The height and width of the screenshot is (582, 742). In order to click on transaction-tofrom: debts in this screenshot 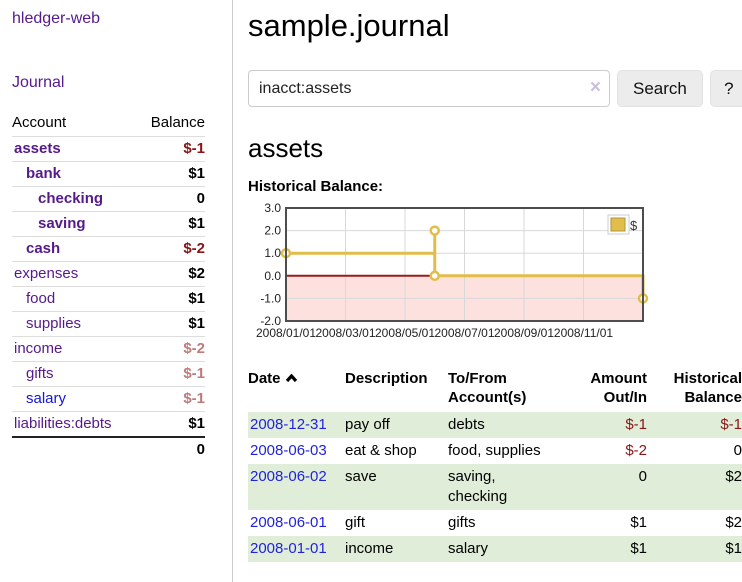, I will do `click(507, 425)`.